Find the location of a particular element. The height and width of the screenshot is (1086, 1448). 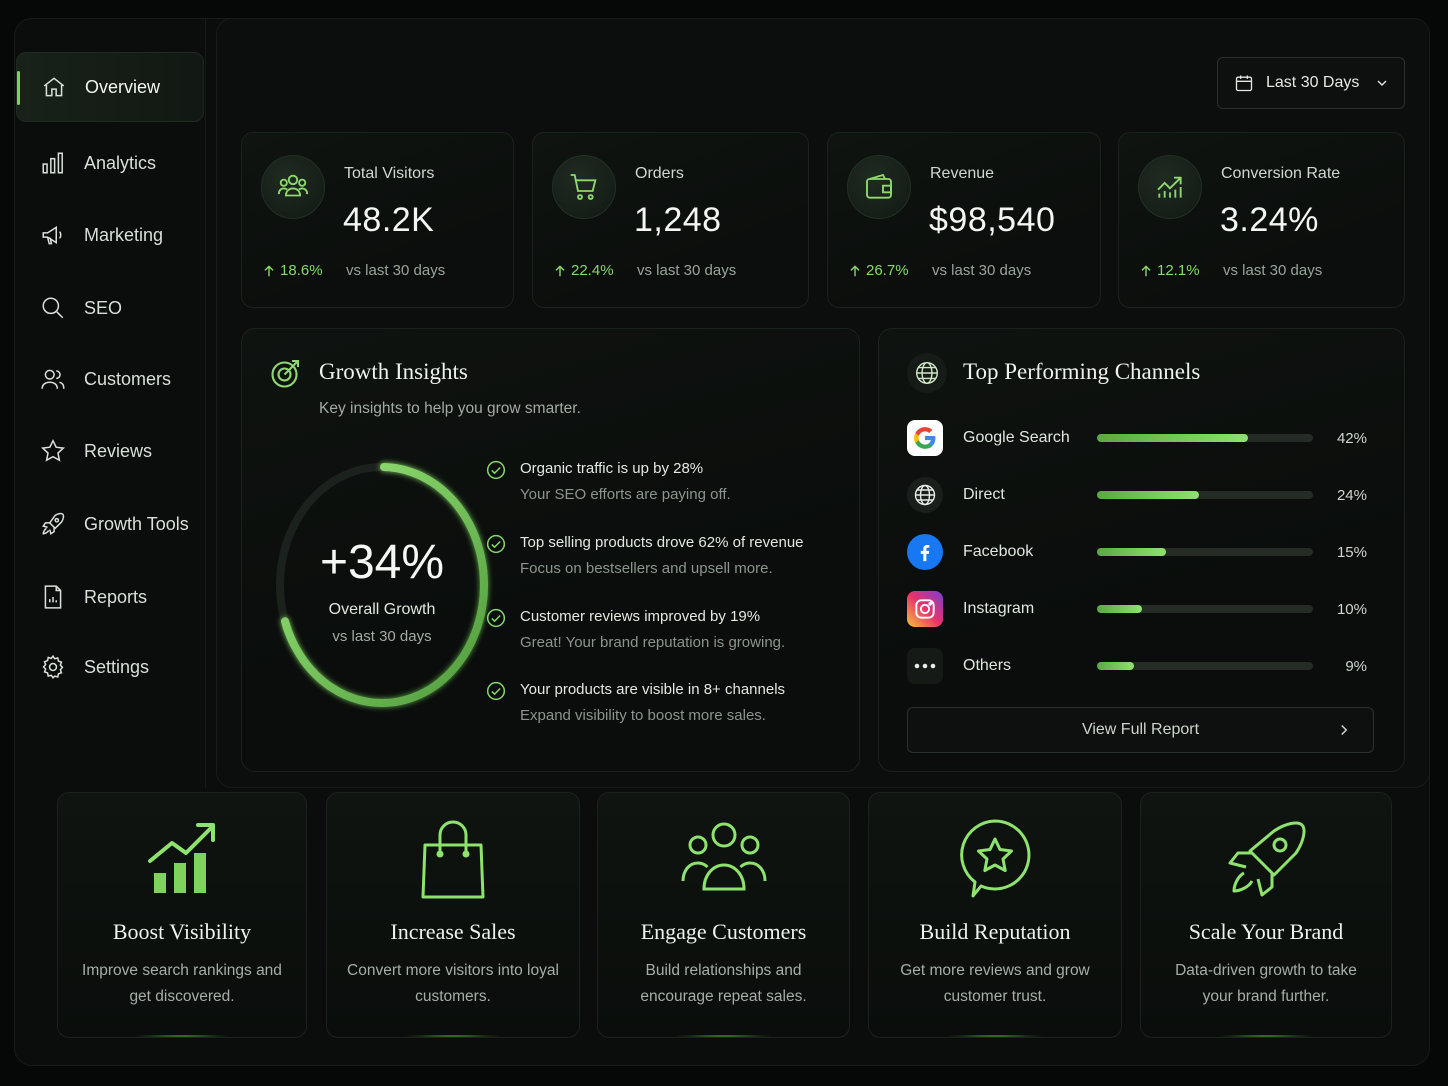

stat-delta: 26.7% is located at coordinates (878, 270).